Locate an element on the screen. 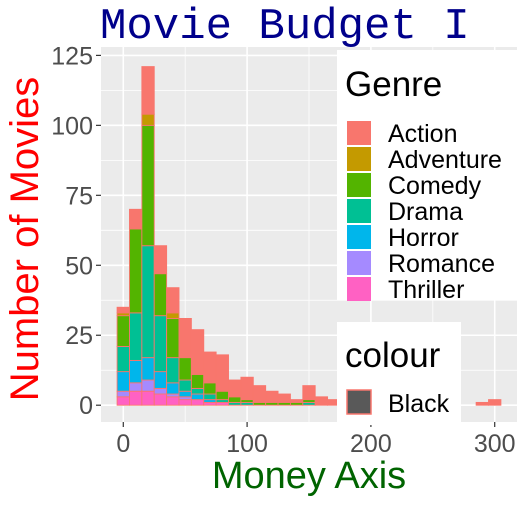 The height and width of the screenshot is (510, 524). legend-label-action: Action is located at coordinates (422, 134).